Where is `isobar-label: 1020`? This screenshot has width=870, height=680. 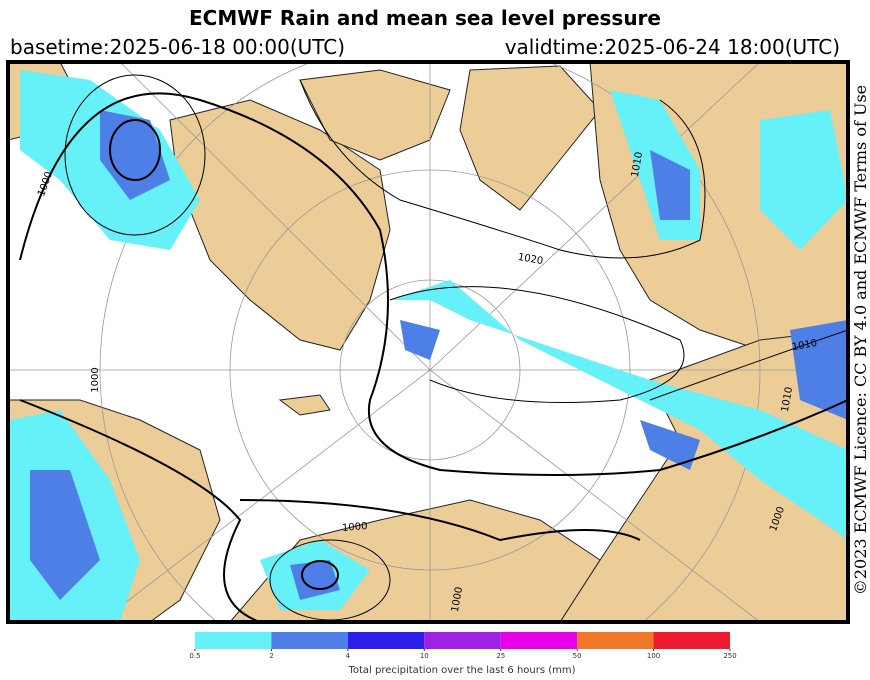 isobar-label: 1020 is located at coordinates (530, 259).